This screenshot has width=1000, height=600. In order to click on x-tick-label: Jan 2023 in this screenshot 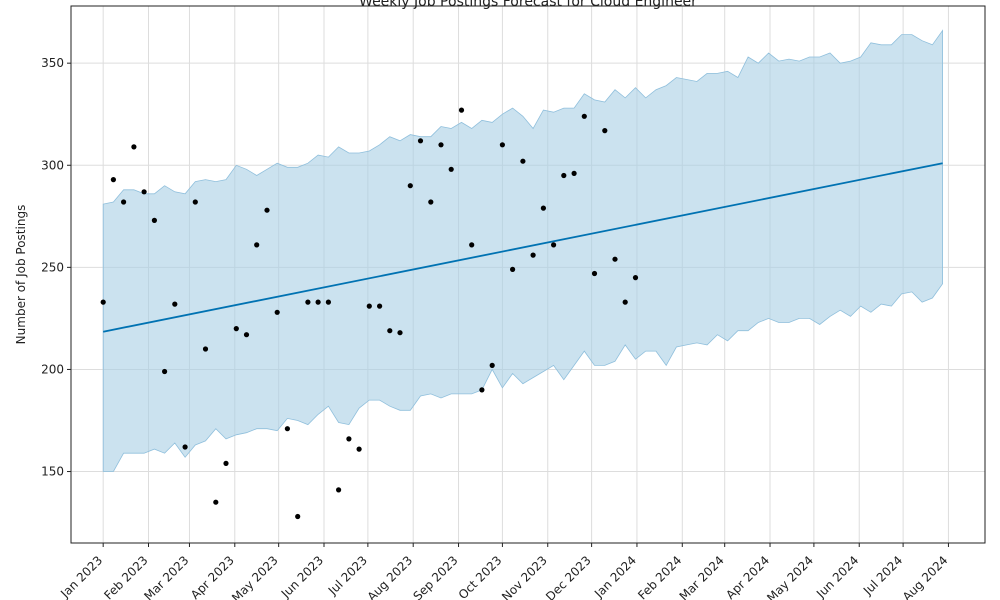, I will do `click(81, 576)`.